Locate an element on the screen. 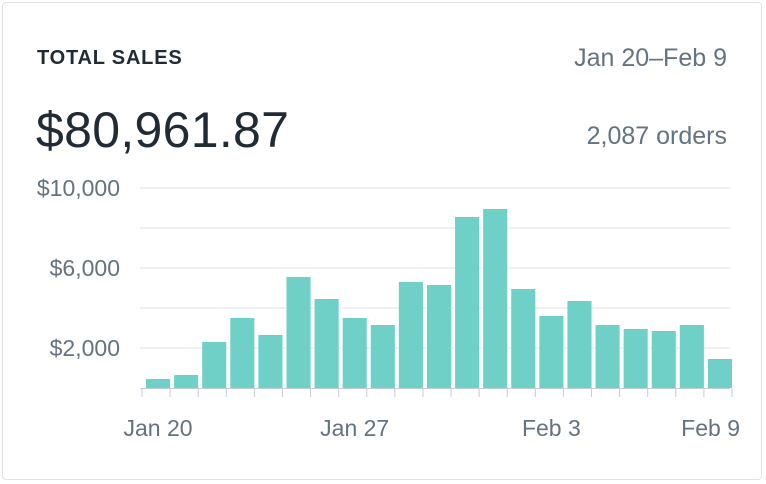 The width and height of the screenshot is (766, 484). x-tick-label: Feb 3 is located at coordinates (551, 428).